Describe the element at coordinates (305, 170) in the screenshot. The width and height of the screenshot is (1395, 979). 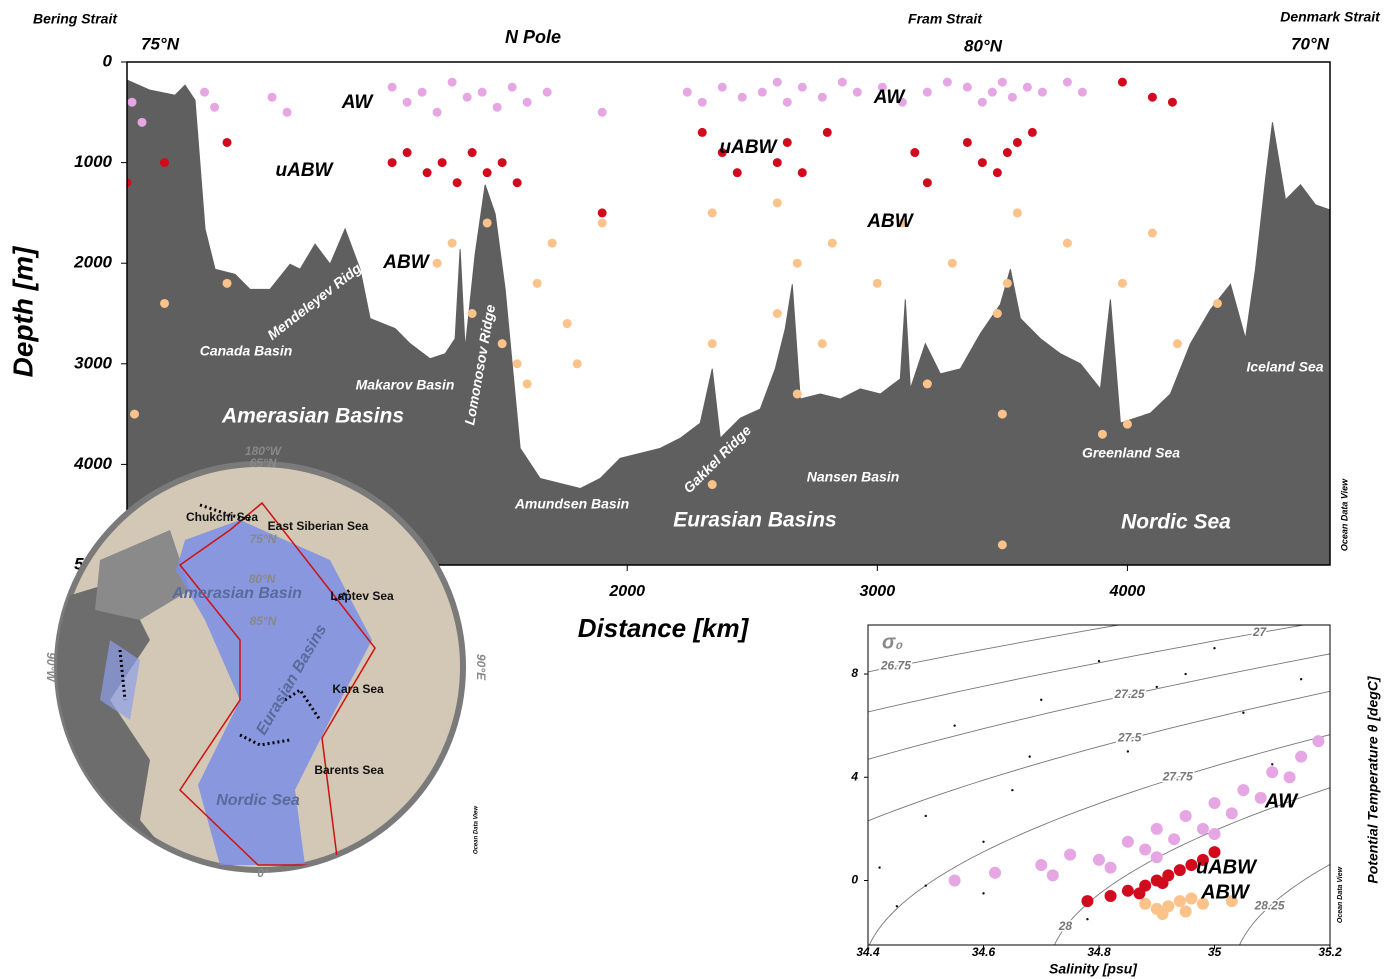
I see `water-mass-label: uABW` at that location.